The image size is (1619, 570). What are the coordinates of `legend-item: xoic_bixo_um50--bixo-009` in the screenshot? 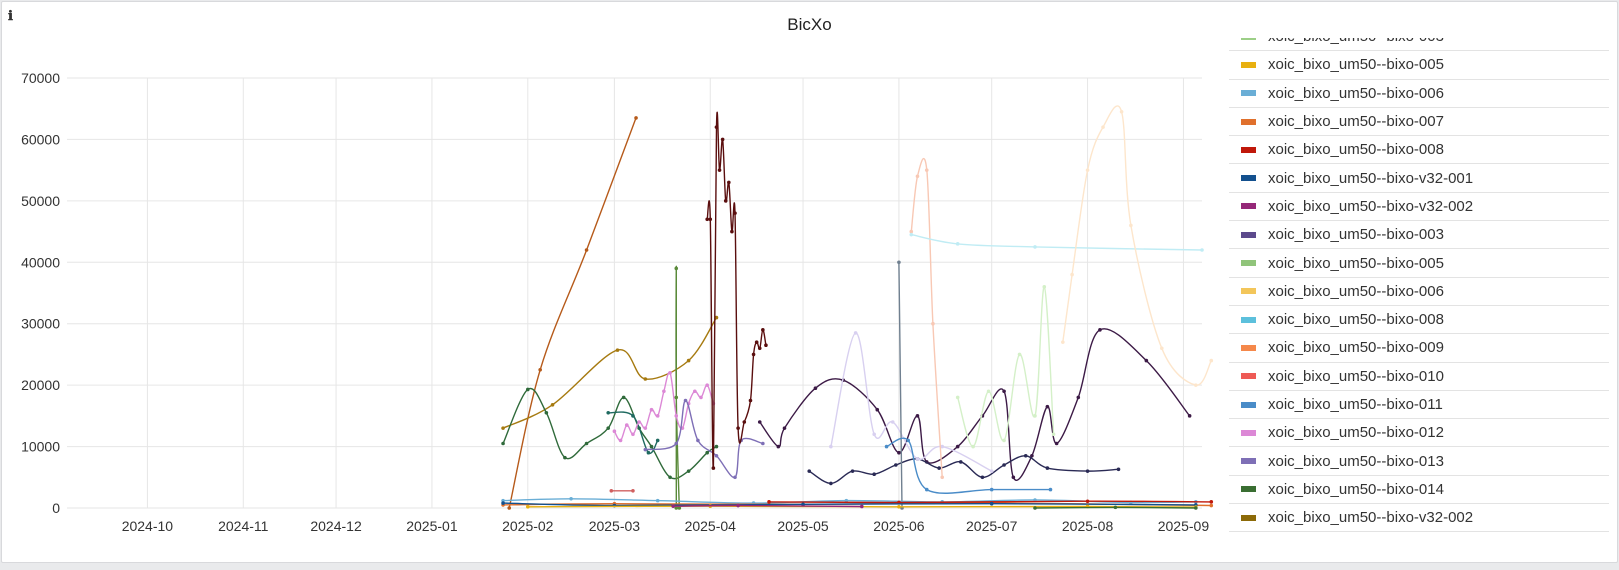 It's located at (1419, 348).